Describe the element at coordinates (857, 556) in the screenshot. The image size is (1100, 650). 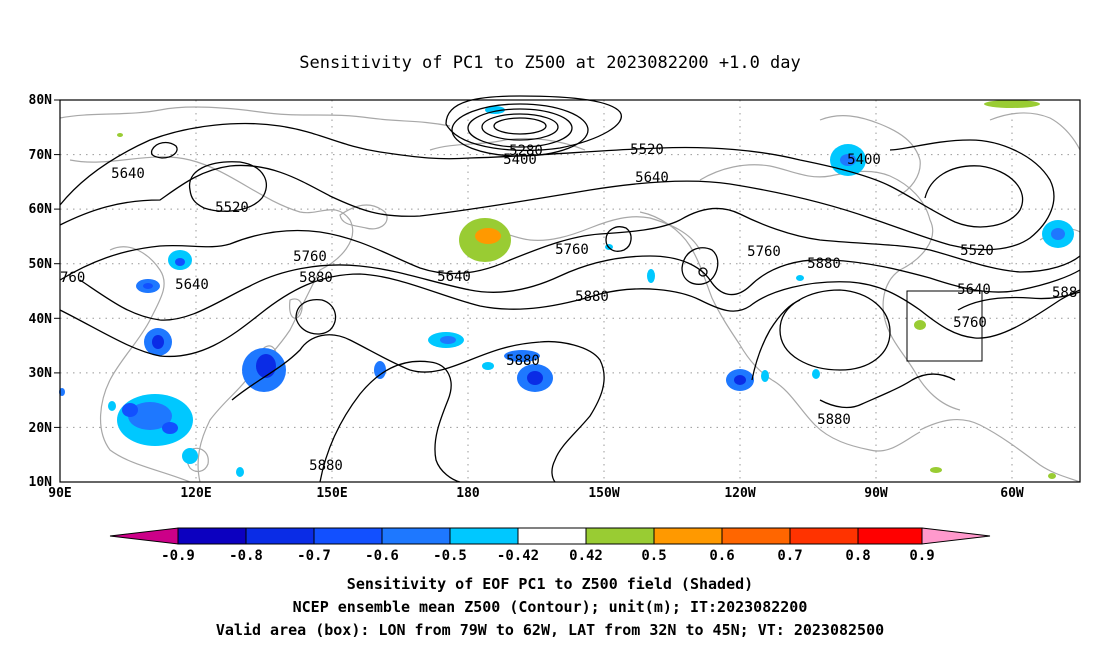
I see `colorbar-label: 0.8` at that location.